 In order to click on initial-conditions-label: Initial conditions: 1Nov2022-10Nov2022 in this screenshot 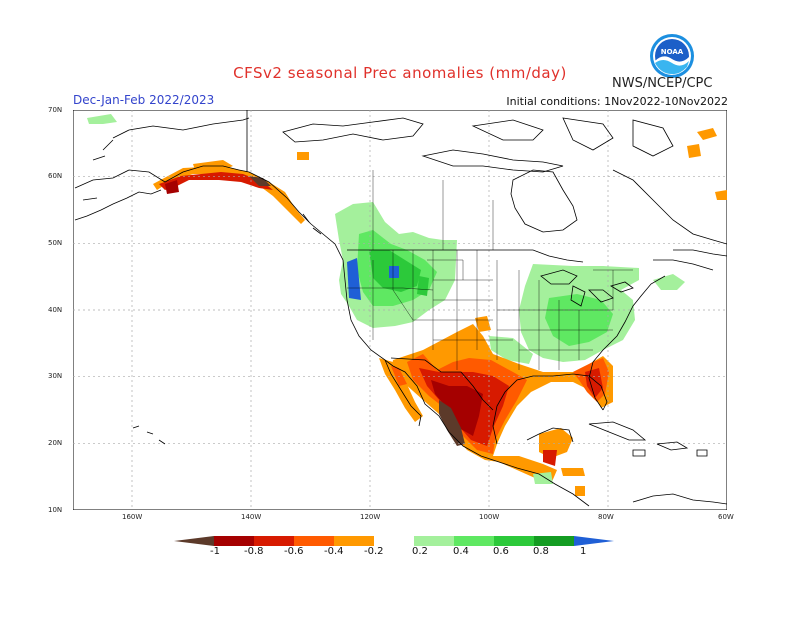, I will do `click(617, 101)`.